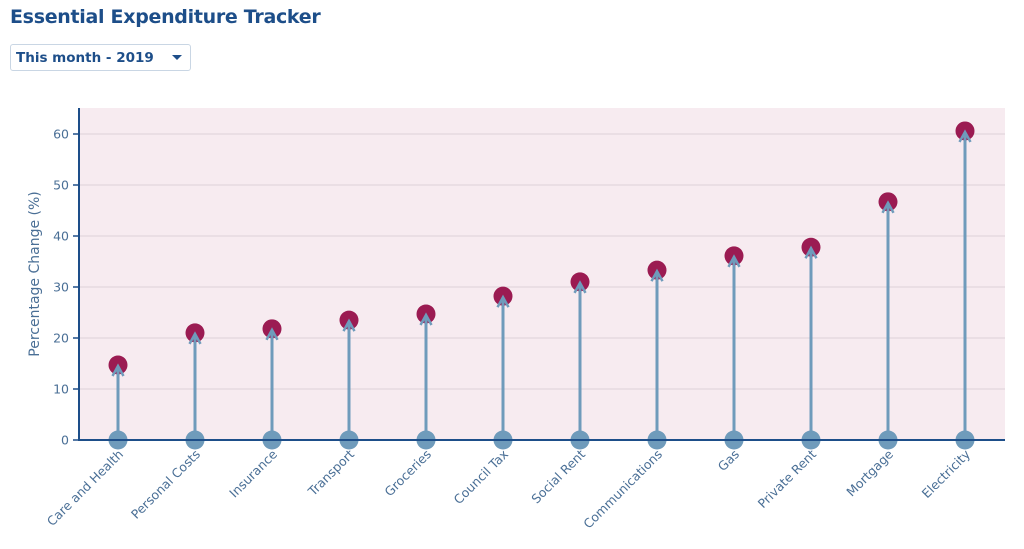 The width and height of the screenshot is (1024, 549). I want to click on page-title: Essential Expenditure Tracker, so click(165, 17).